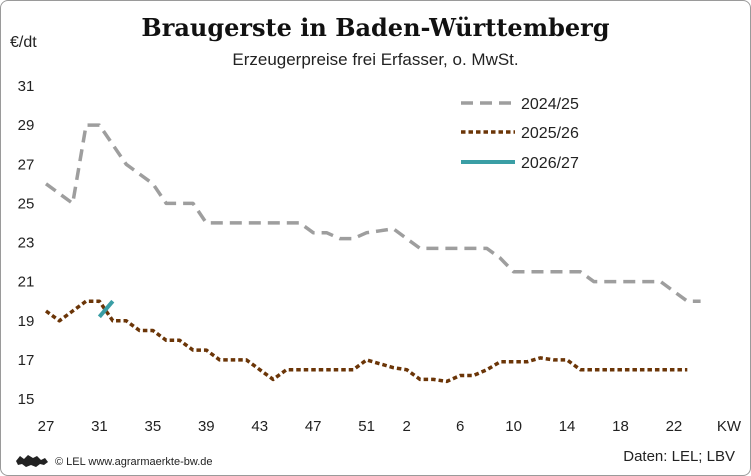  I want to click on y-tick-label: 19, so click(26, 321).